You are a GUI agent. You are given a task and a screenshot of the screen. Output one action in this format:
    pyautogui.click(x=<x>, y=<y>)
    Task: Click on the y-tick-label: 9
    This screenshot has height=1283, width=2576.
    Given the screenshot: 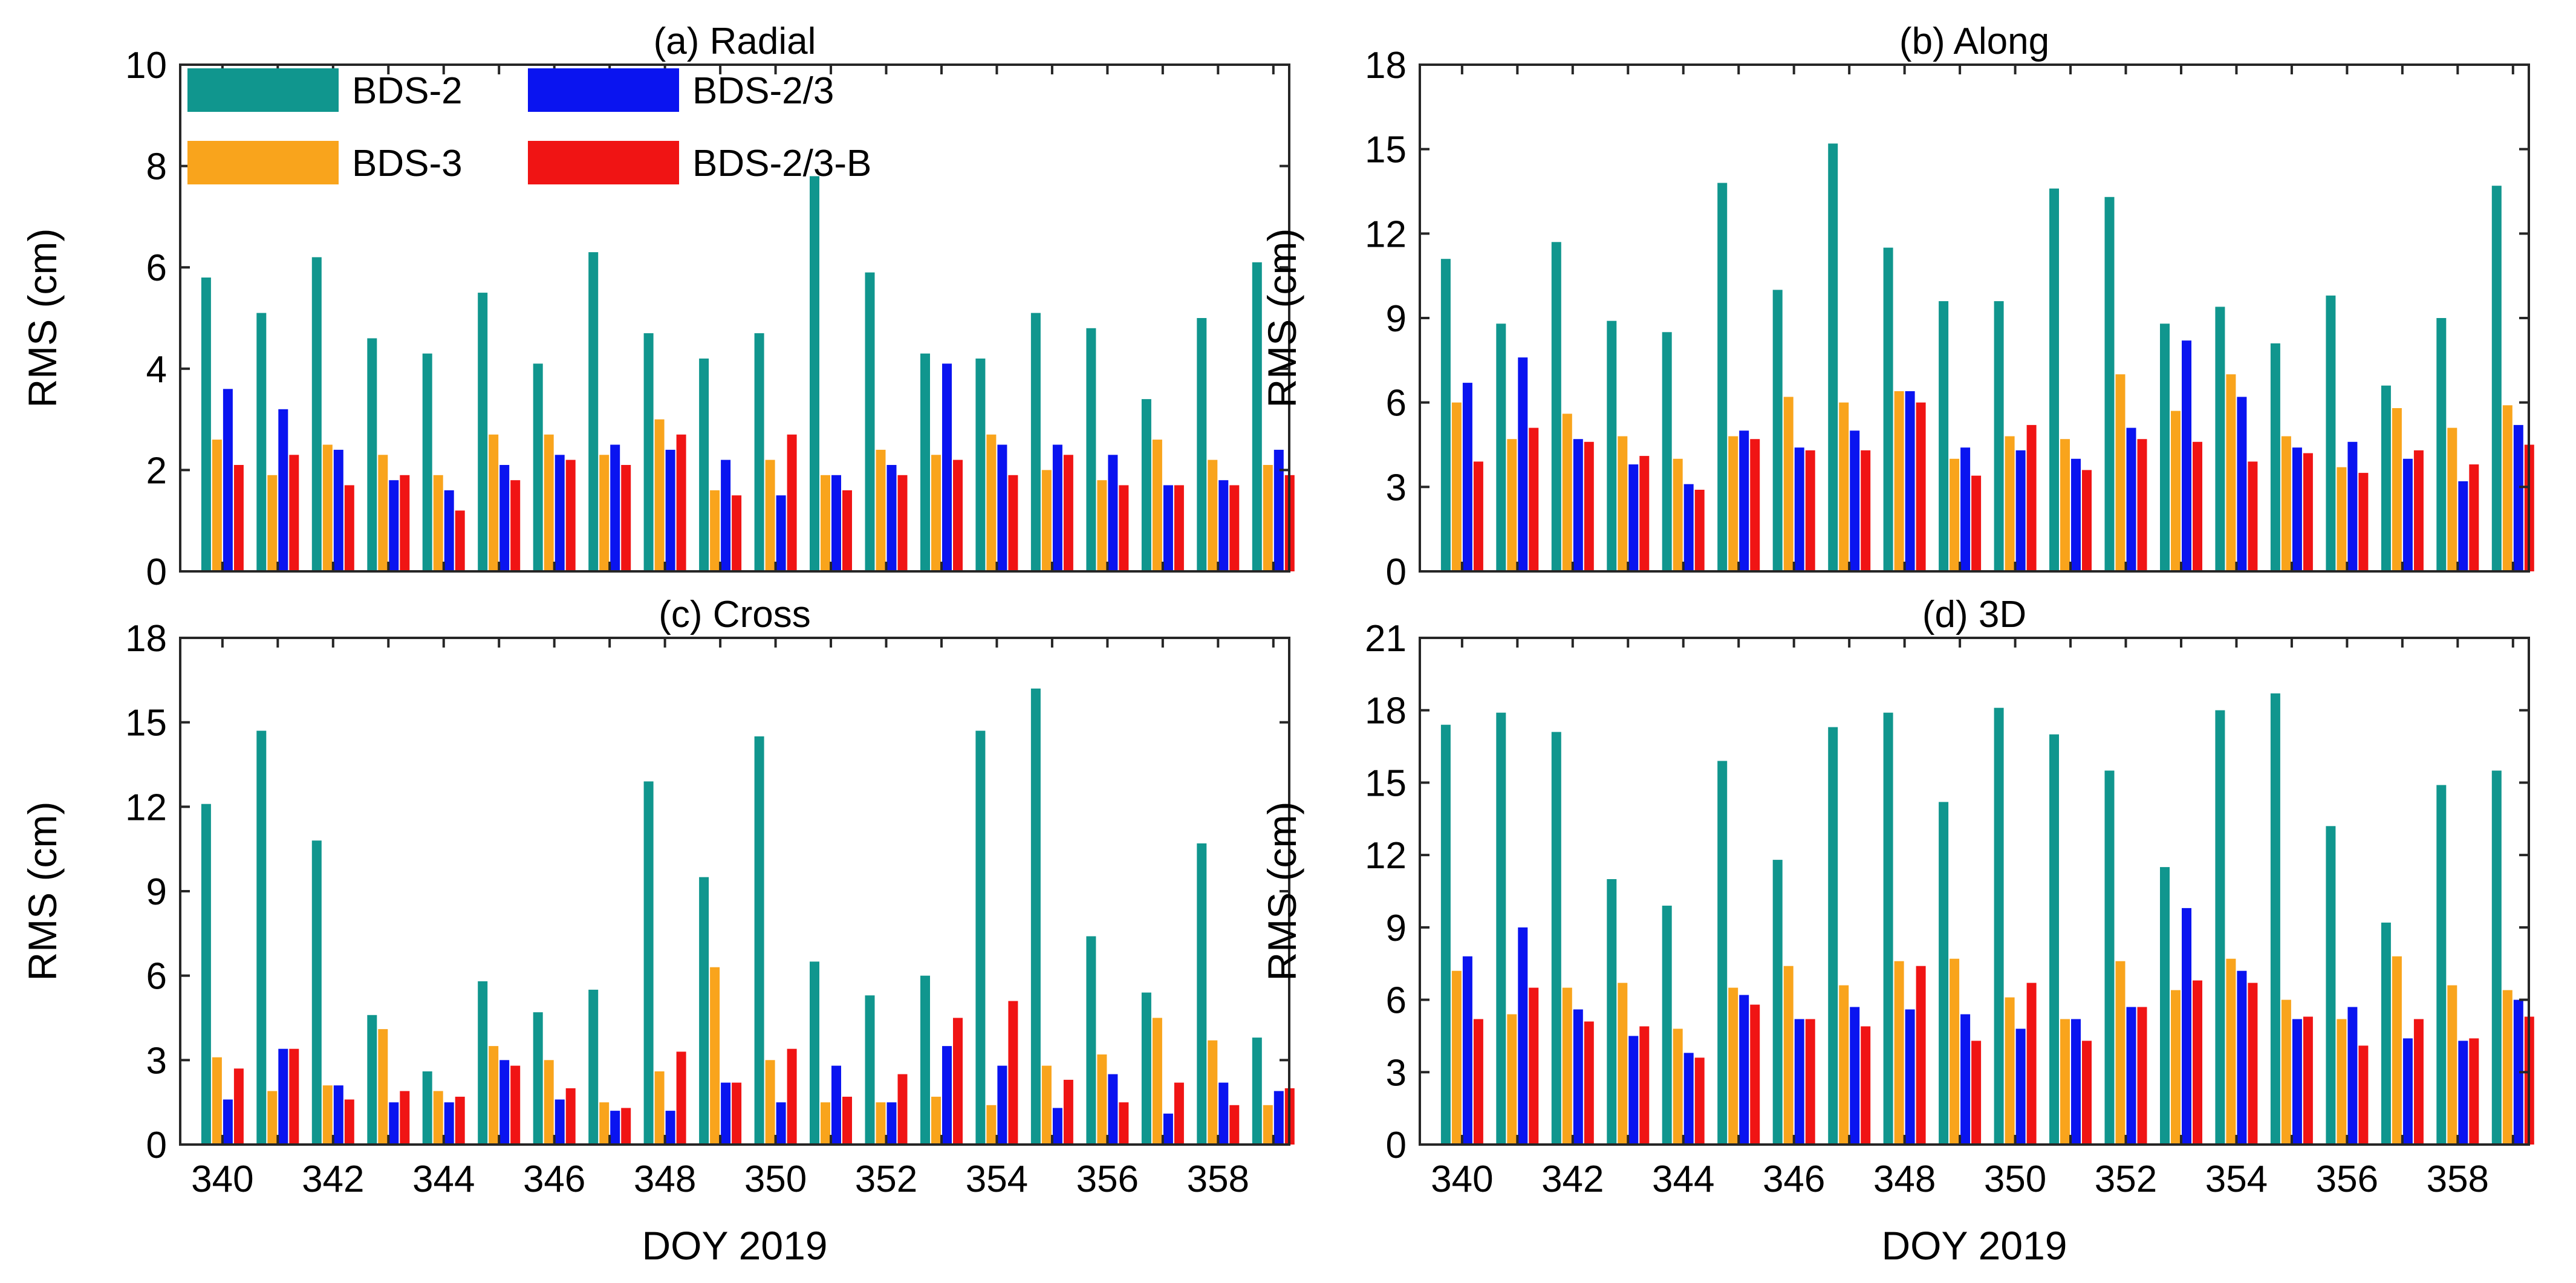 What is the action you would take?
    pyautogui.click(x=1397, y=319)
    